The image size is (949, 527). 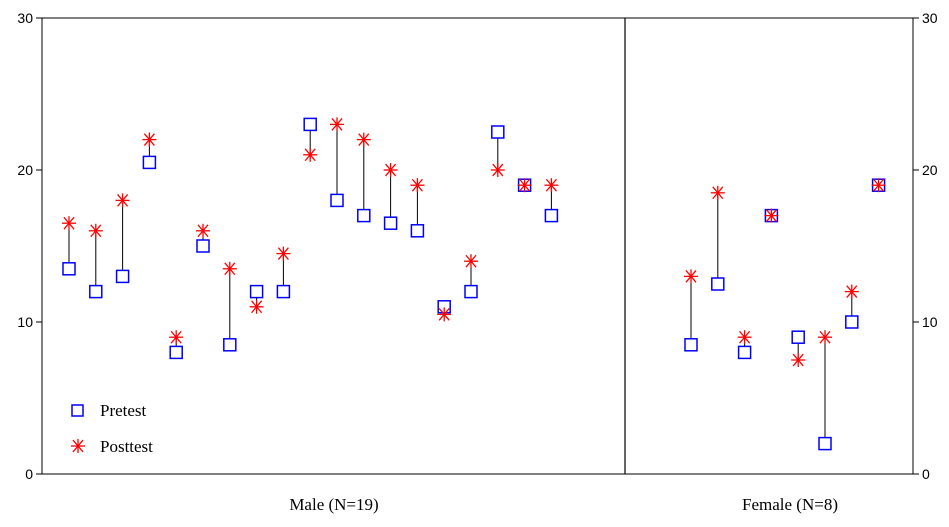 What do you see at coordinates (123, 410) in the screenshot?
I see `legend-pretest-label: Pretest` at bounding box center [123, 410].